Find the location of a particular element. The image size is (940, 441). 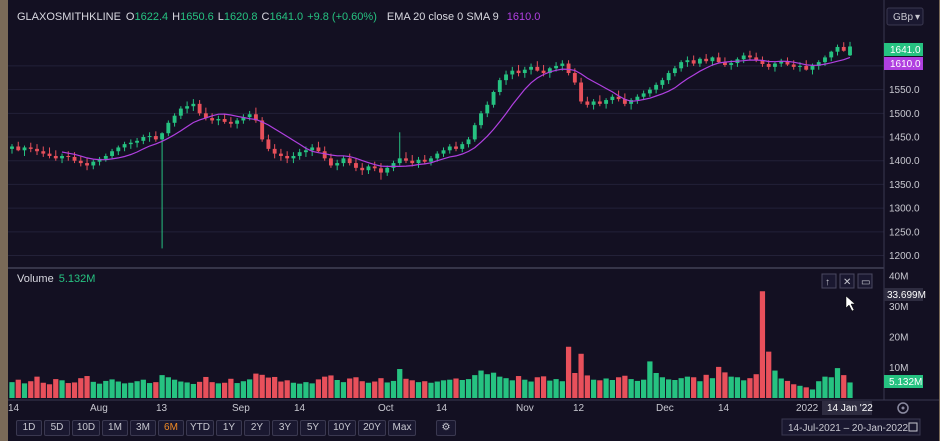

range-button-1m: 1M is located at coordinates (115, 428).